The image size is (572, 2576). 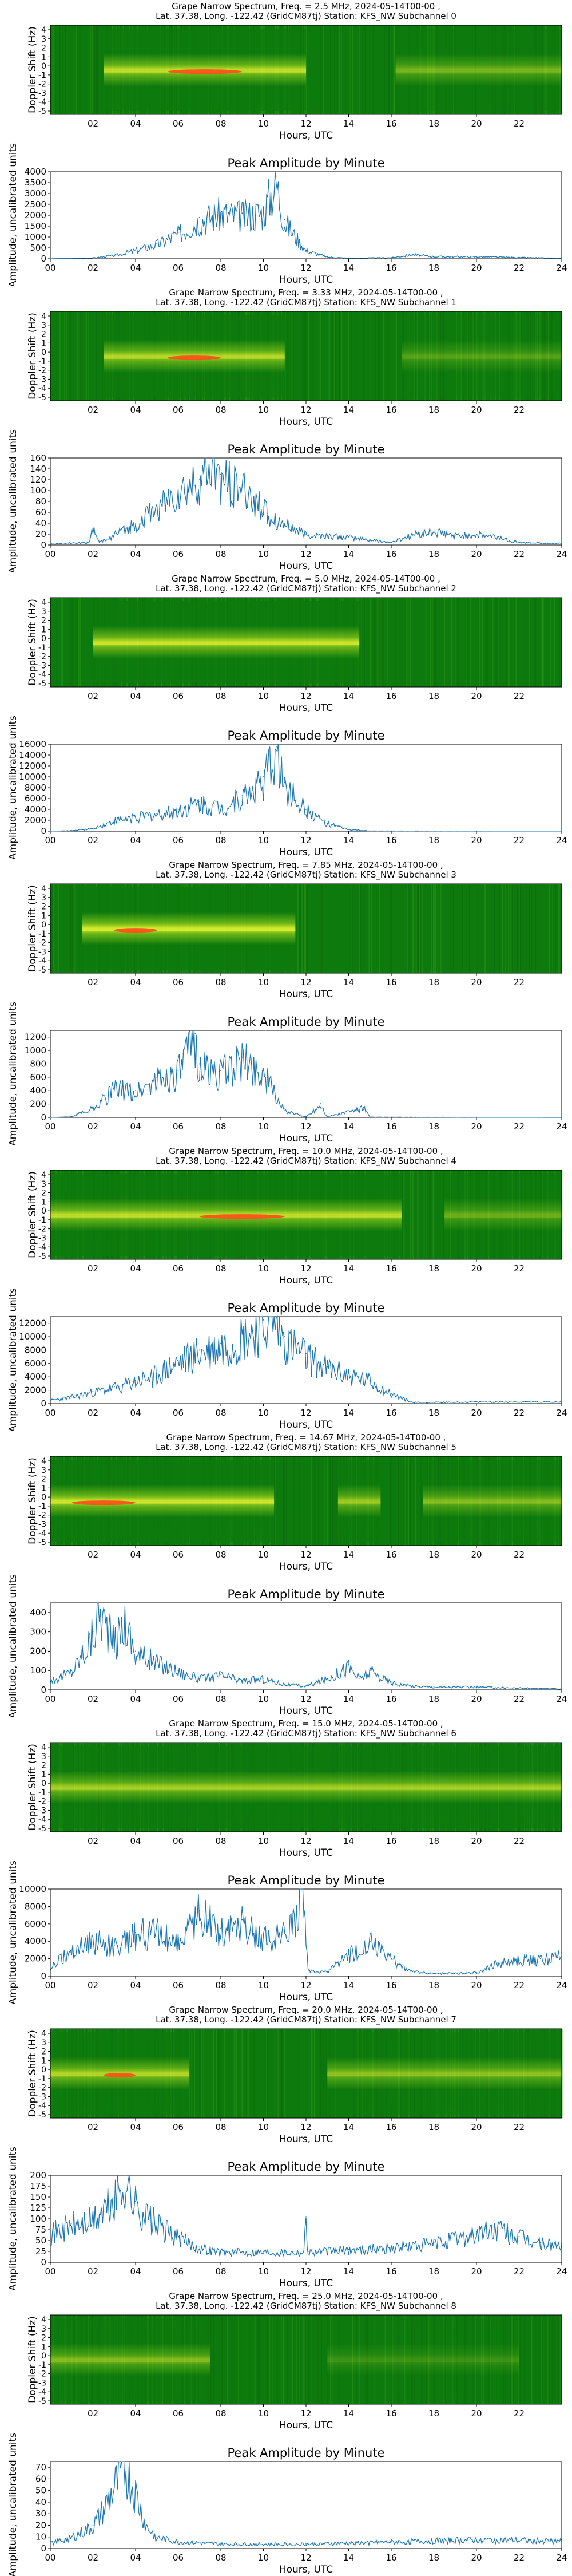 What do you see at coordinates (13, 1073) in the screenshot?
I see `amplitude-y-label: Amplitude, uncalibrated units` at bounding box center [13, 1073].